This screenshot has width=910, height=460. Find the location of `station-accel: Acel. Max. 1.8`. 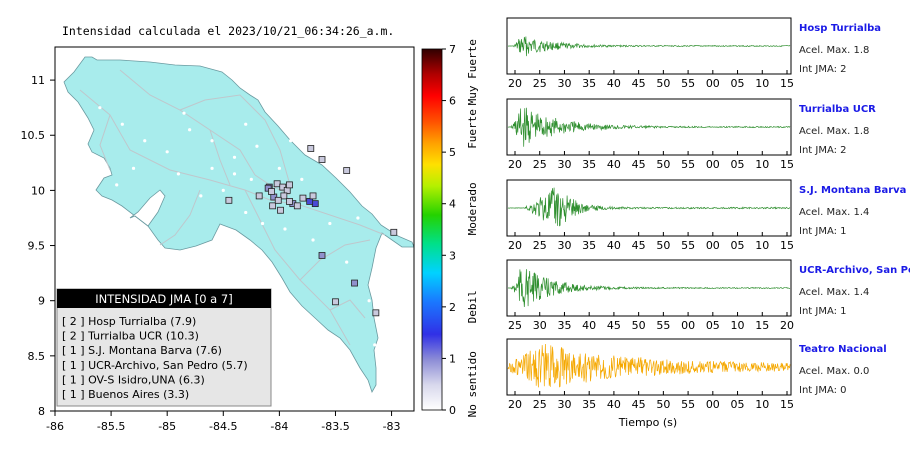

station-accel: Acel. Max. 1.8 is located at coordinates (834, 50).